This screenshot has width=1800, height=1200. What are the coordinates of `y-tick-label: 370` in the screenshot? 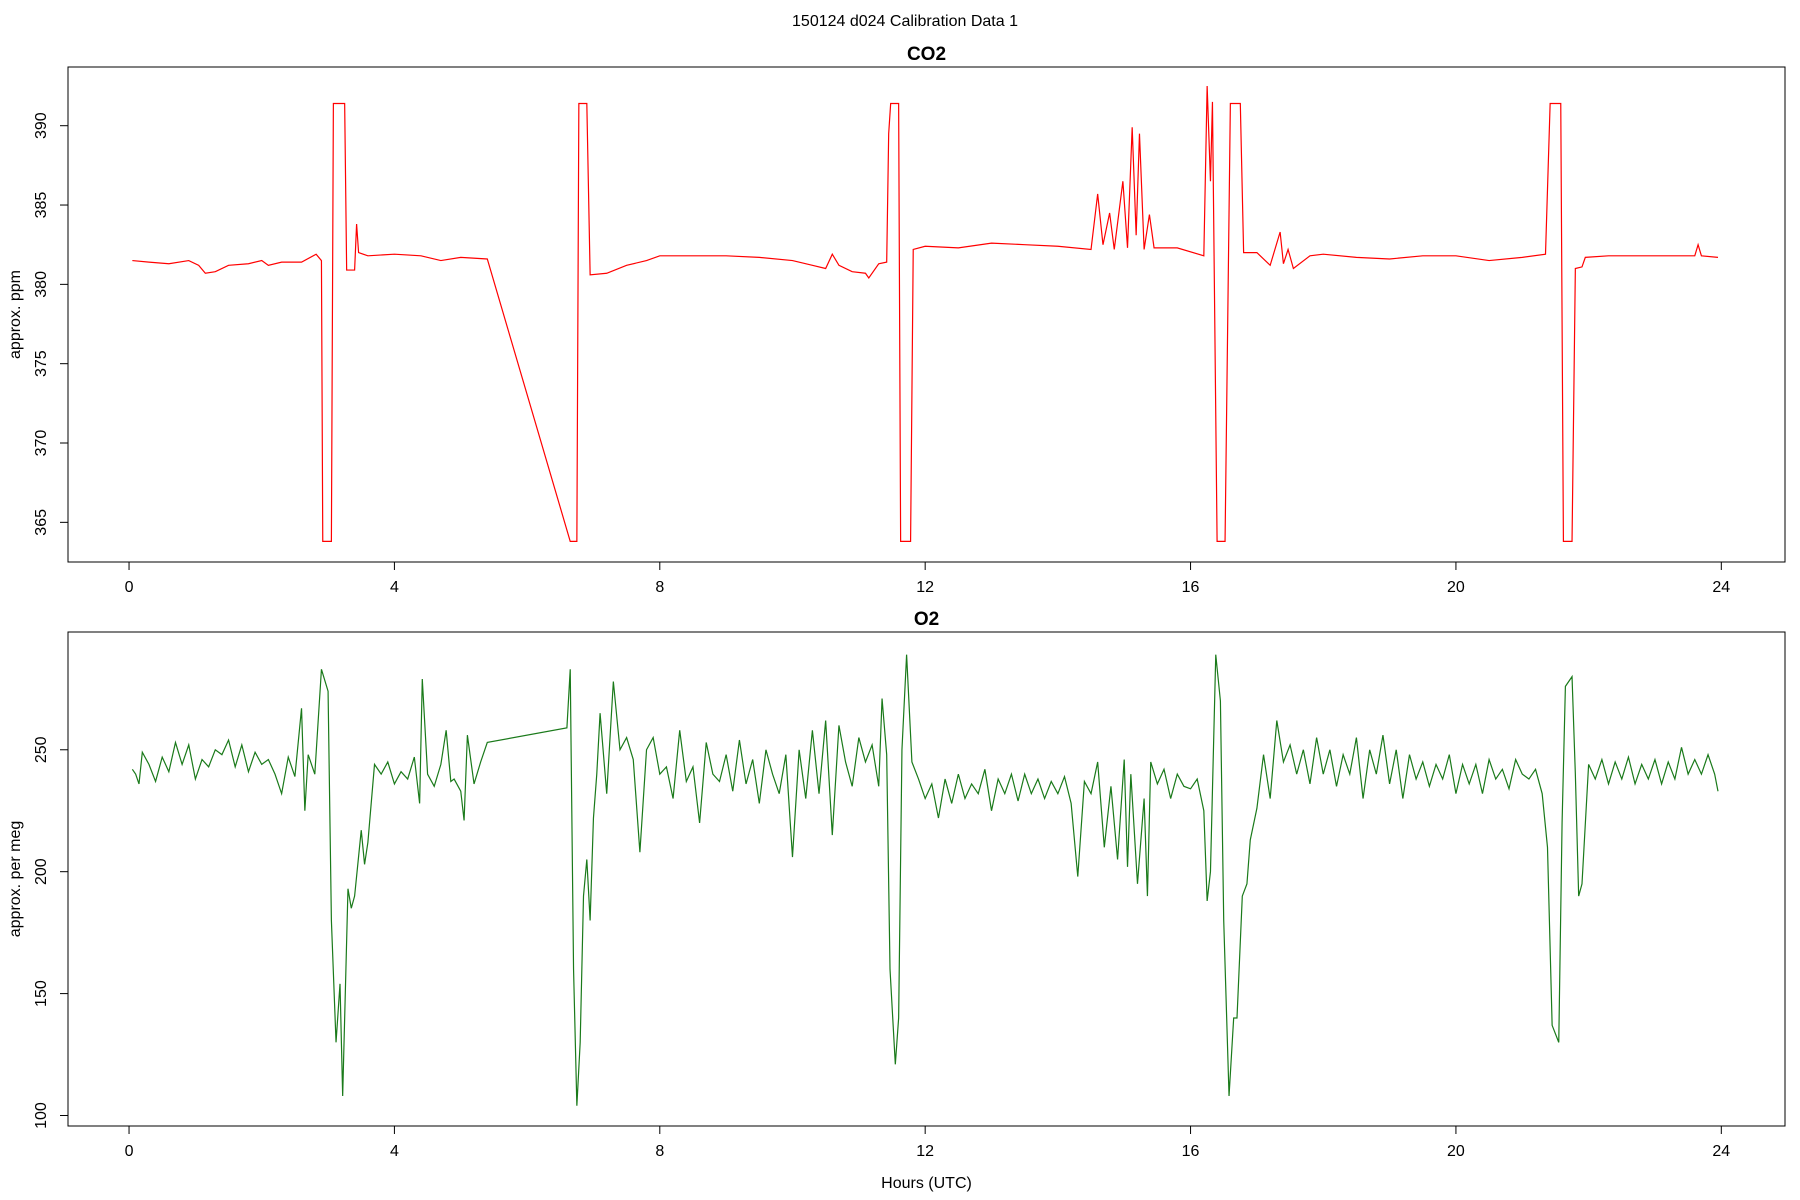 It's located at (41, 443).